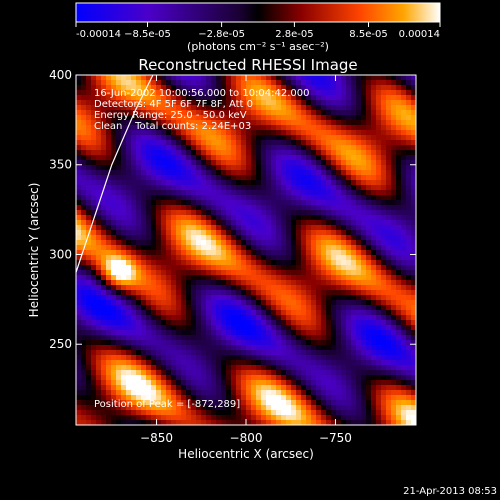 This screenshot has width=500, height=500. I want to click on colorbar-tick-label: −2.8e-05, so click(221, 34).